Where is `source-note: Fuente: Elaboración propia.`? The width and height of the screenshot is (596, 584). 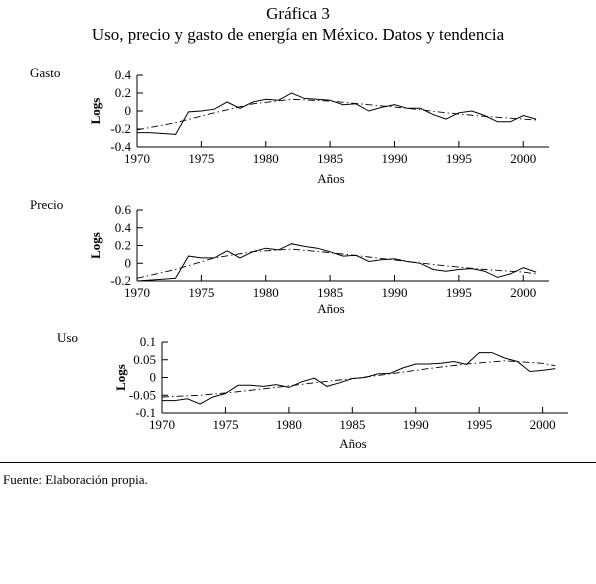 source-note: Fuente: Elaboración propia. is located at coordinates (75, 479).